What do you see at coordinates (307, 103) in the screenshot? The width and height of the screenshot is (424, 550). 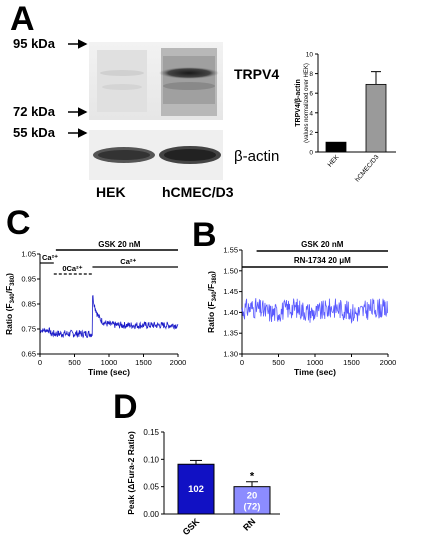 I see `a-ylabel-sub: (values normalized over HEK)` at bounding box center [307, 103].